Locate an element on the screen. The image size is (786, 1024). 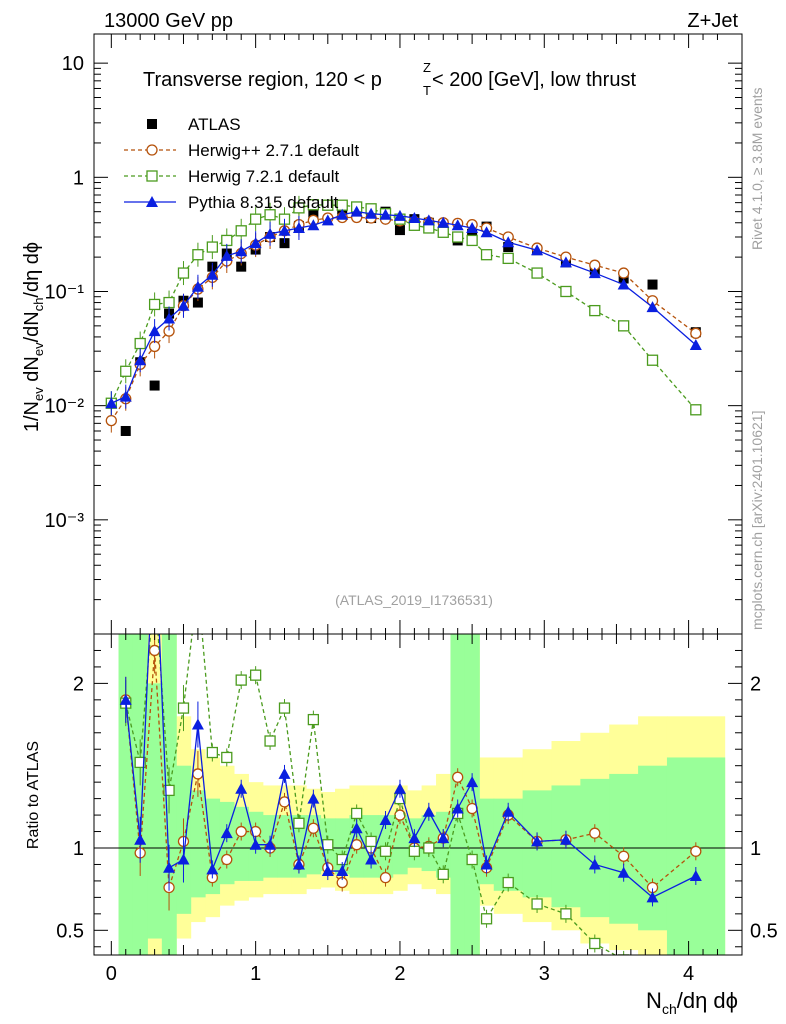
main-y-axis-label: 1/Nev dNev/dNch/dη dϕ is located at coordinates (33, 337).